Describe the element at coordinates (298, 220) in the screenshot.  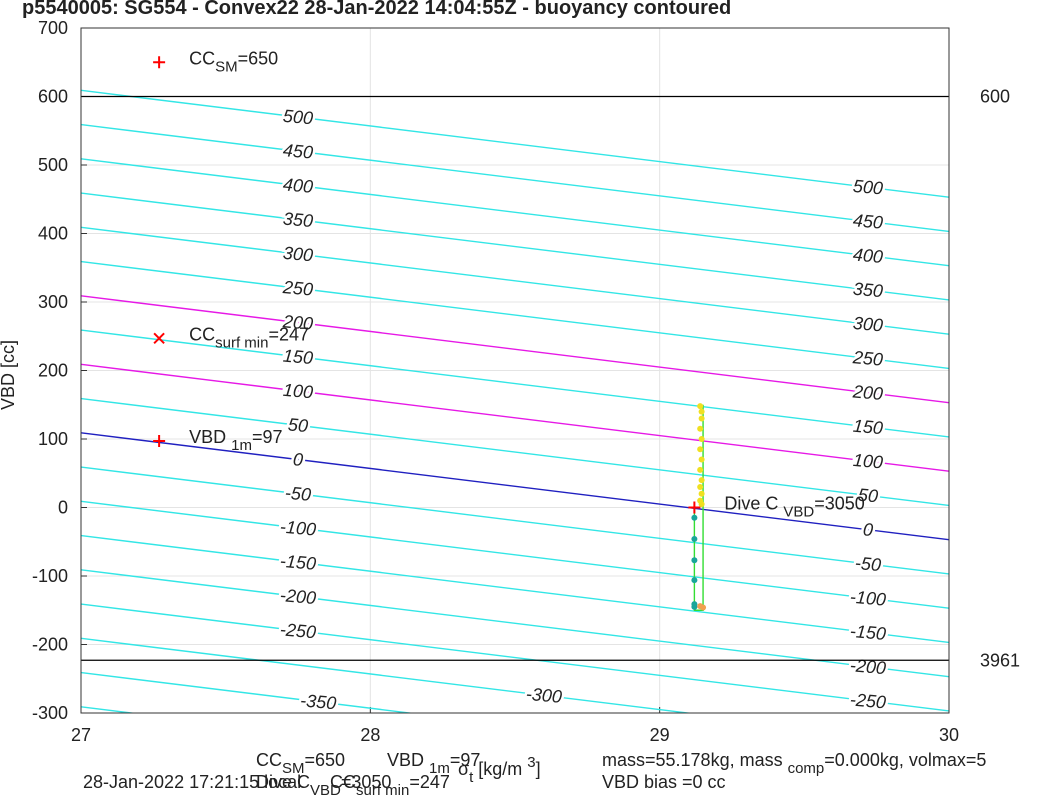
I see `contour-label: 350` at that location.